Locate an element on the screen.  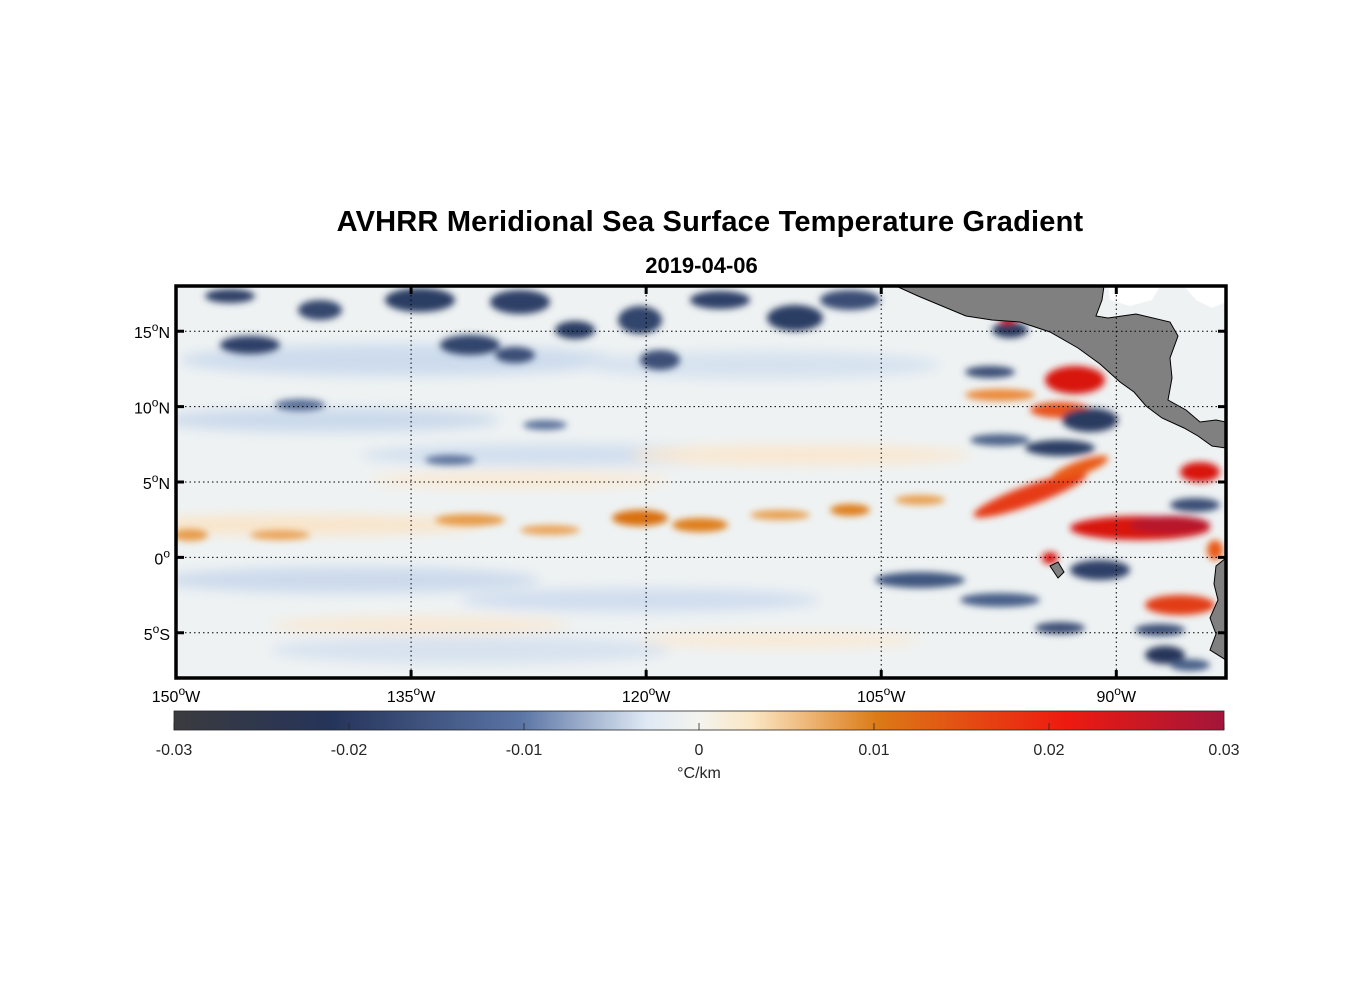
colorbar: -0.03 -0.02 -0.01 0 0.01 0.02 0.03 °C/km is located at coordinates (698, 746).